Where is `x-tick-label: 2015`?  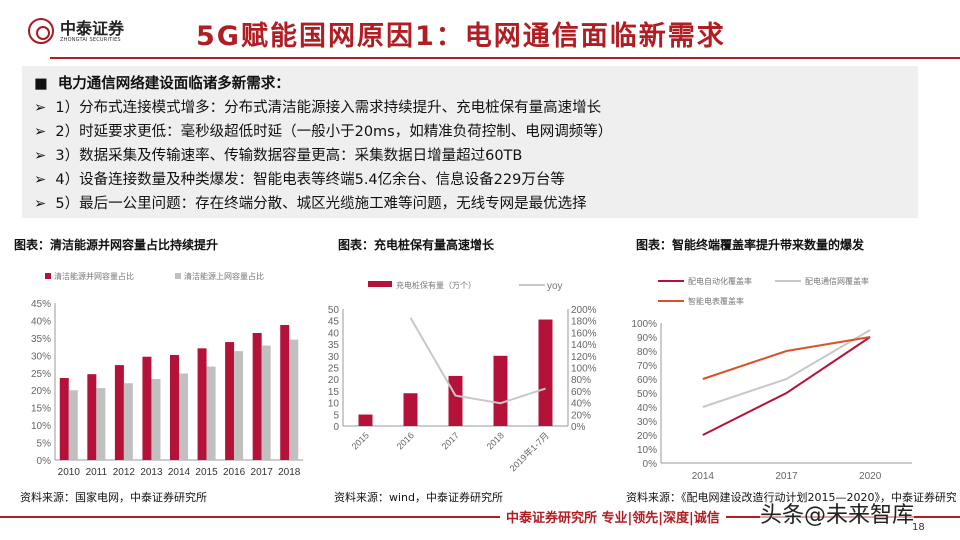
x-tick-label: 2015 is located at coordinates (206, 472).